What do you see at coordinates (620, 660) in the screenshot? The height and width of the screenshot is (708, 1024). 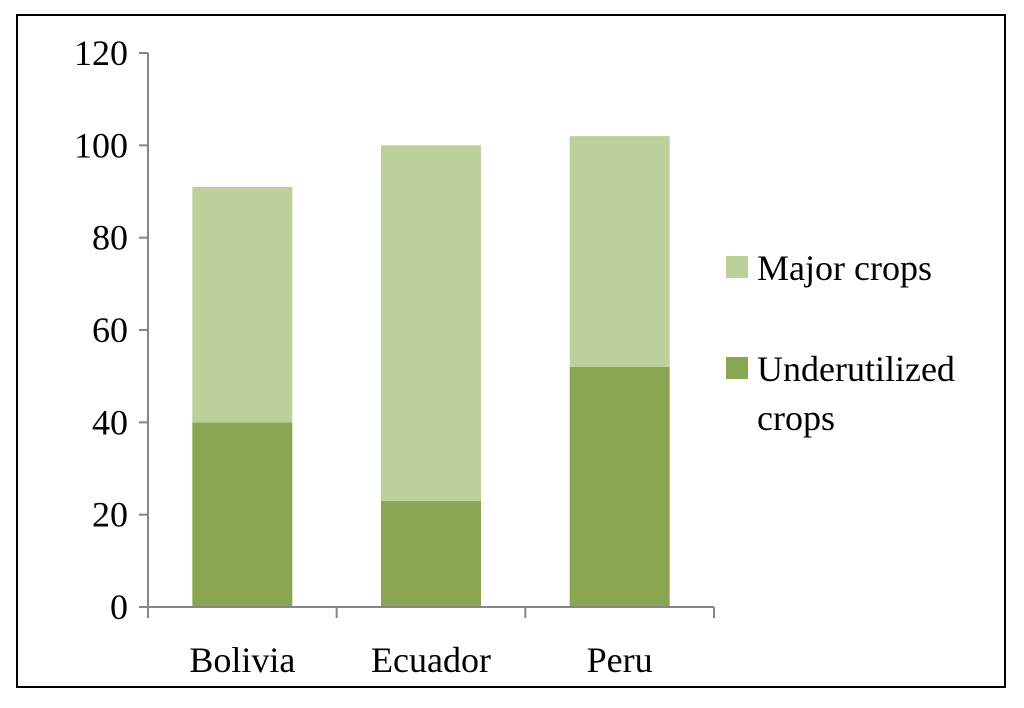 I see `x-tick-label: Peru` at bounding box center [620, 660].